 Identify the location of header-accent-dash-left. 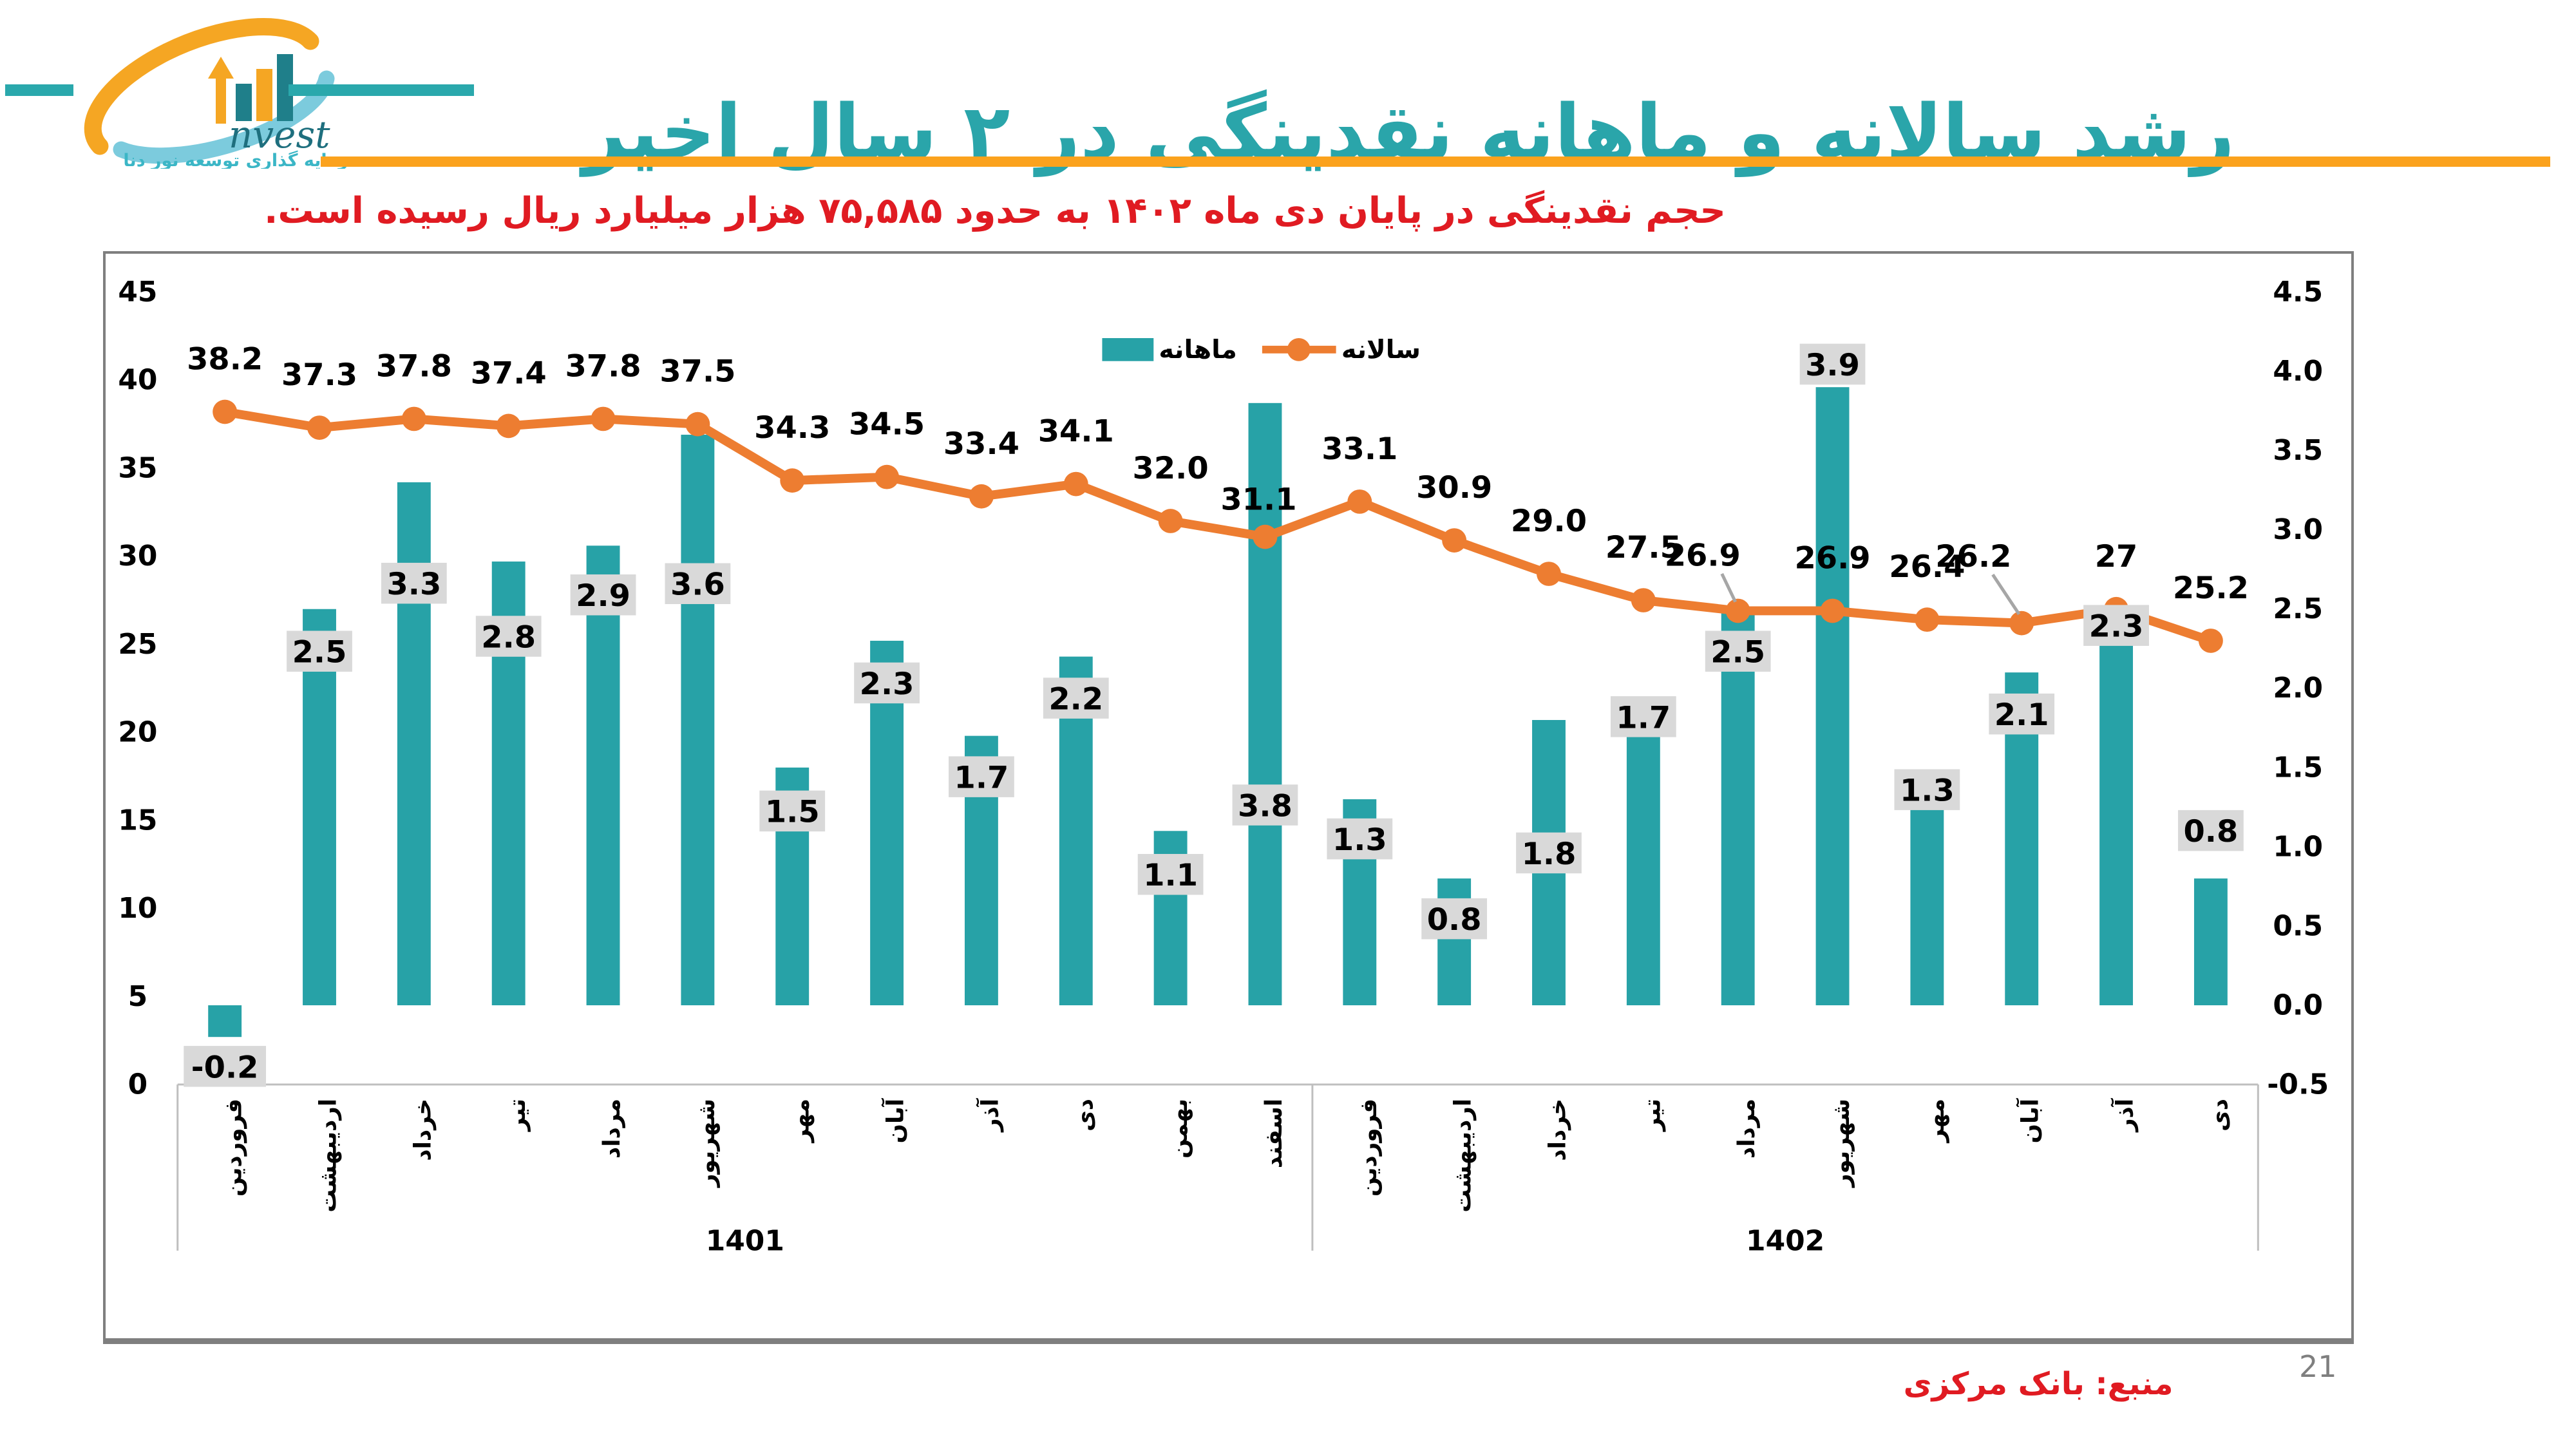
(39, 90).